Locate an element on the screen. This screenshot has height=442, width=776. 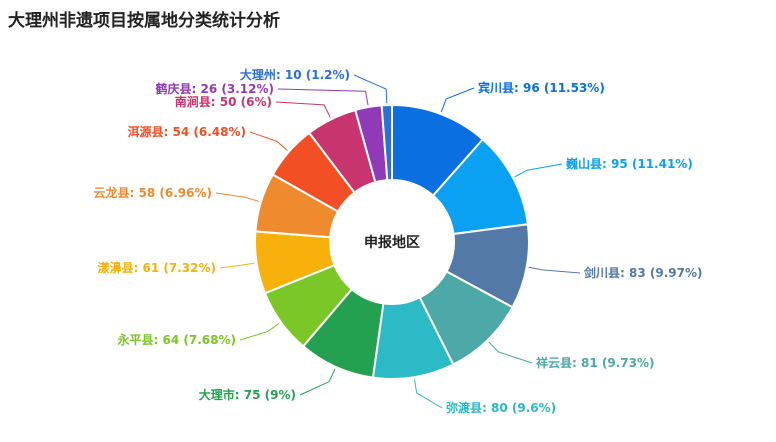
center-label: 申报地区 is located at coordinates (392, 242).